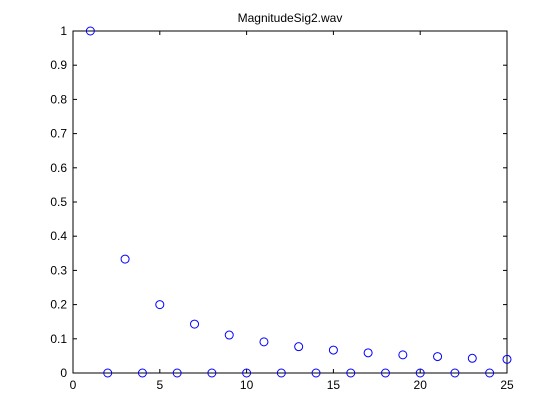 The width and height of the screenshot is (560, 420). Describe the element at coordinates (58, 99) in the screenshot. I see `y-tick-label: 0.8` at that location.